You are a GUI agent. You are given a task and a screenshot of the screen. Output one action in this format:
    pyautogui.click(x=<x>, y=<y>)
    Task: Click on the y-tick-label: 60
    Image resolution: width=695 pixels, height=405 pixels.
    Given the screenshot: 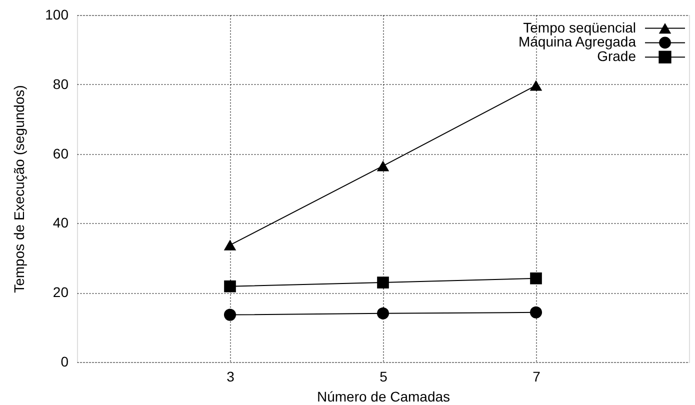 What is the action you would take?
    pyautogui.click(x=60, y=153)
    